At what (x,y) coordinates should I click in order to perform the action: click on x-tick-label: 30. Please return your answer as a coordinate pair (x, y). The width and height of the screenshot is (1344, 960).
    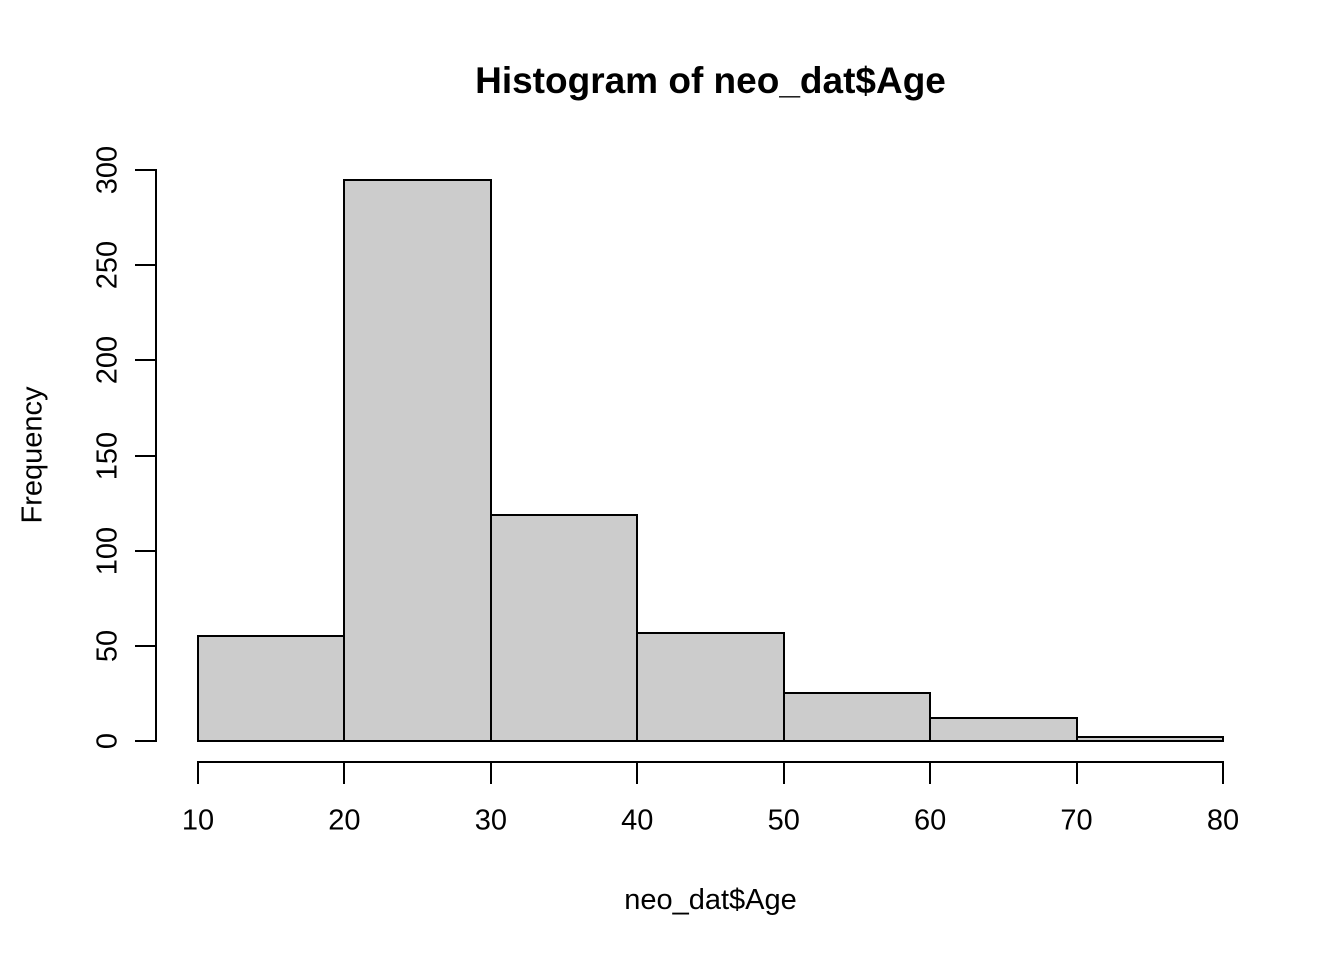
    Looking at the image, I should click on (490, 820).